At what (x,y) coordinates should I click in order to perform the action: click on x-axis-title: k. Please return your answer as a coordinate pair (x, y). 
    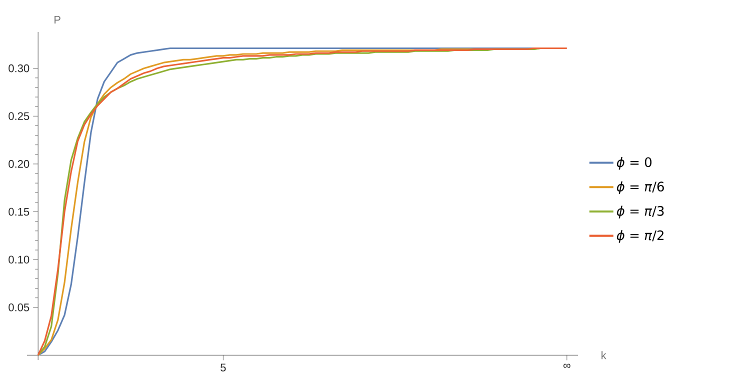
    Looking at the image, I should click on (604, 355).